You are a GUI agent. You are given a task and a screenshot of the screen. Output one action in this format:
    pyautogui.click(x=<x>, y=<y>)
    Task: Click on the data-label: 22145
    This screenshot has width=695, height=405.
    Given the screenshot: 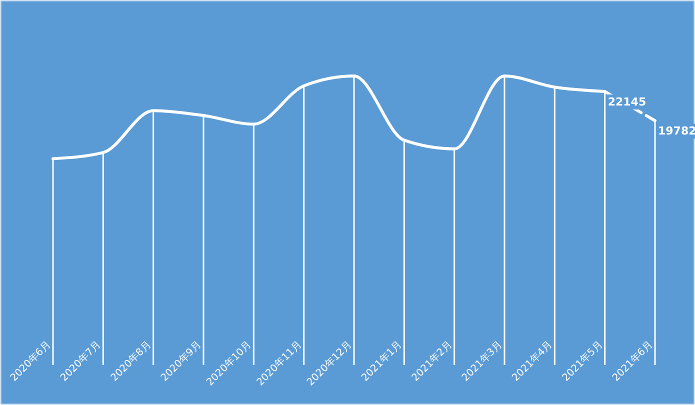 What is the action you would take?
    pyautogui.click(x=627, y=102)
    